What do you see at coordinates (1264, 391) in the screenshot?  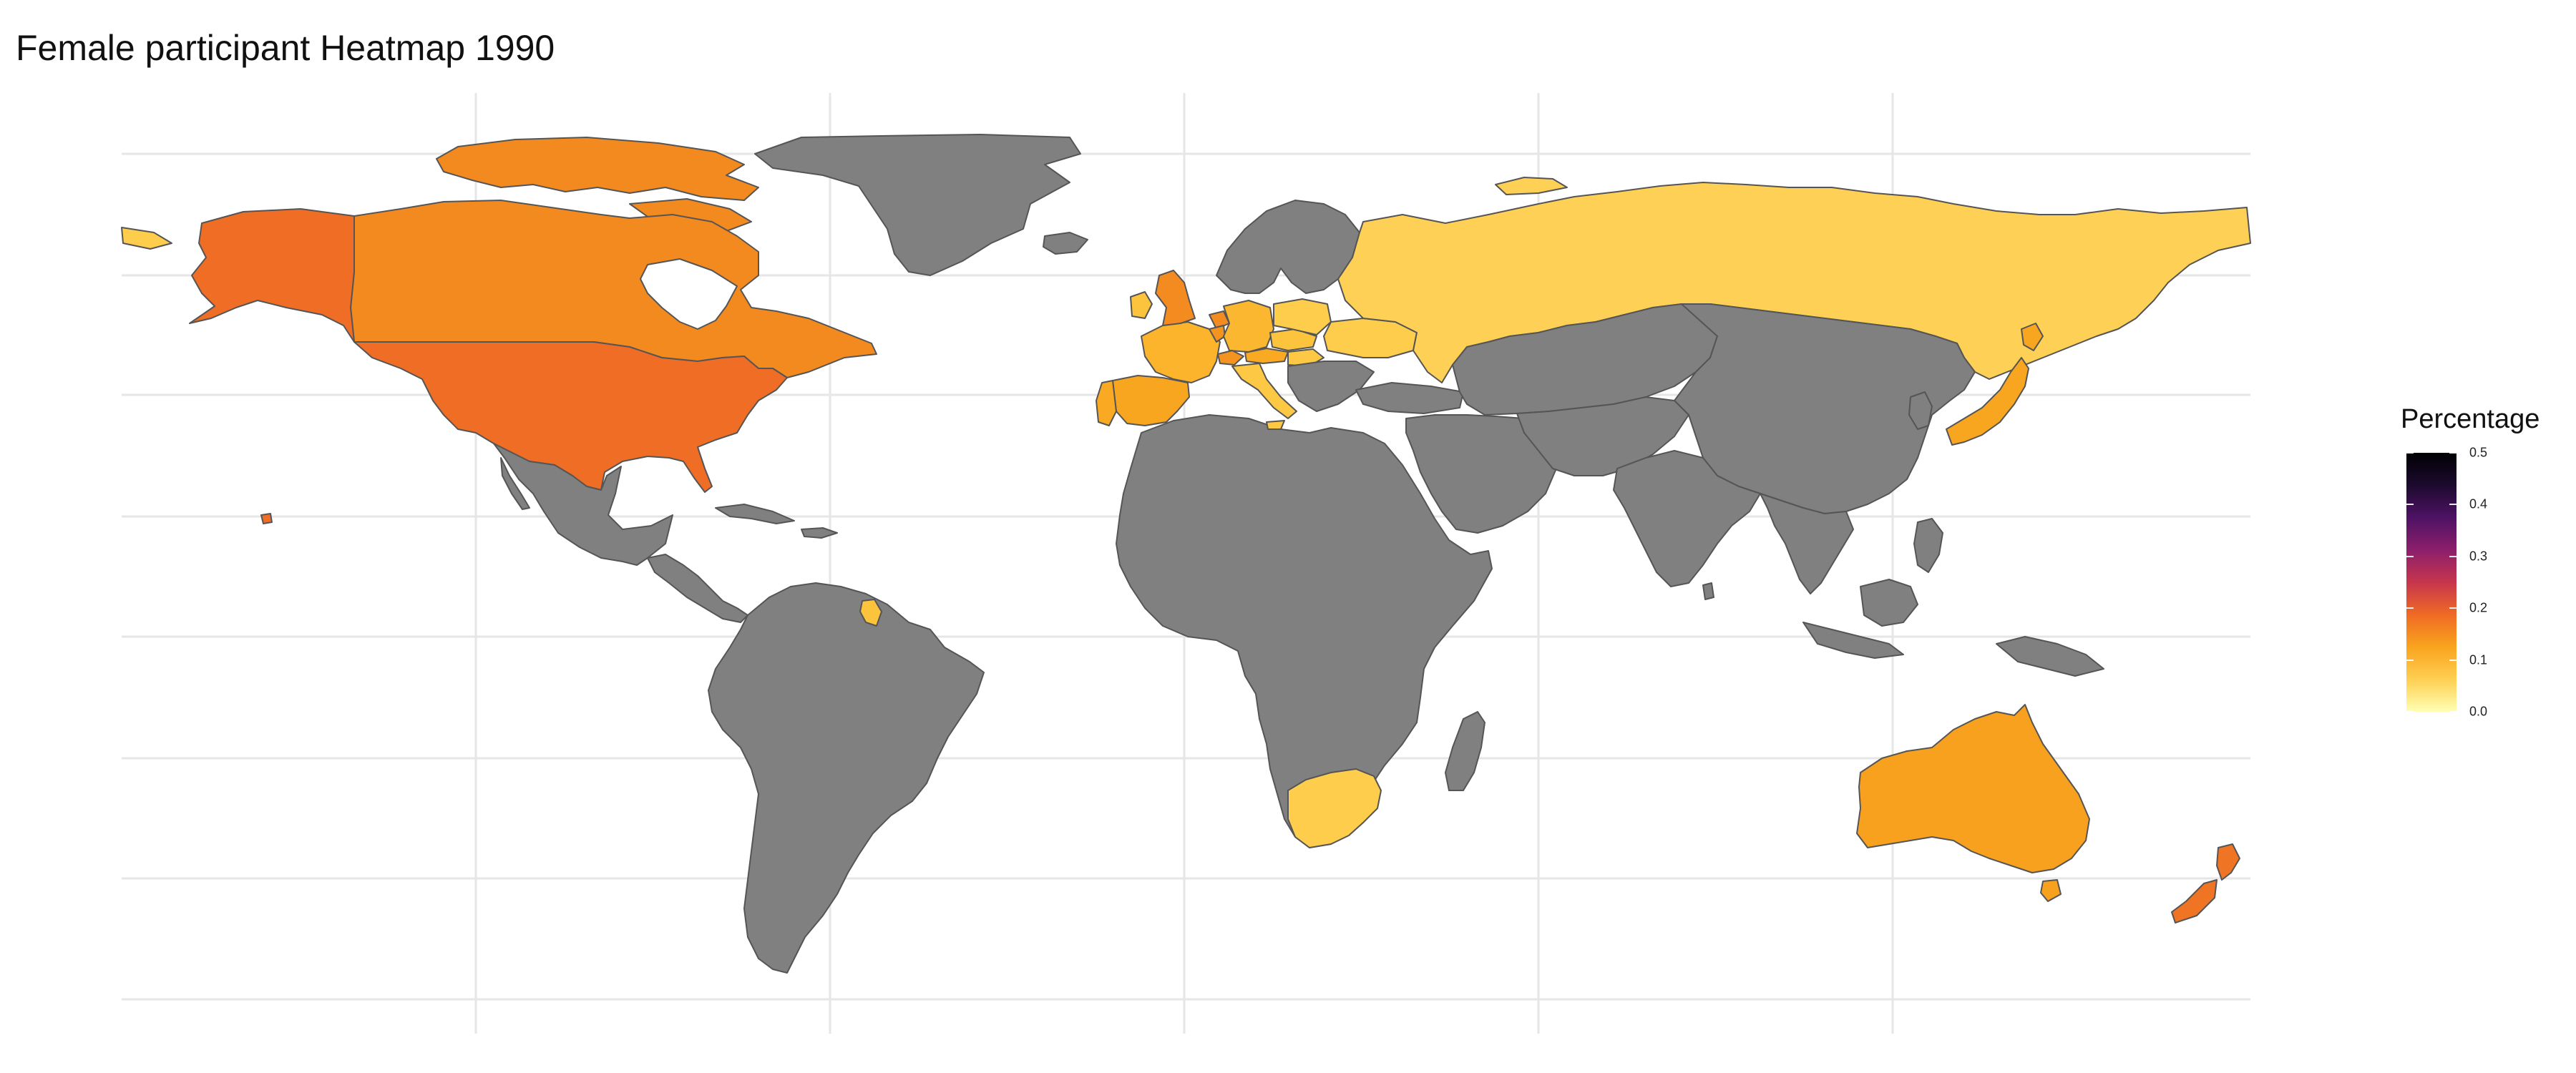 I see `country-italy` at bounding box center [1264, 391].